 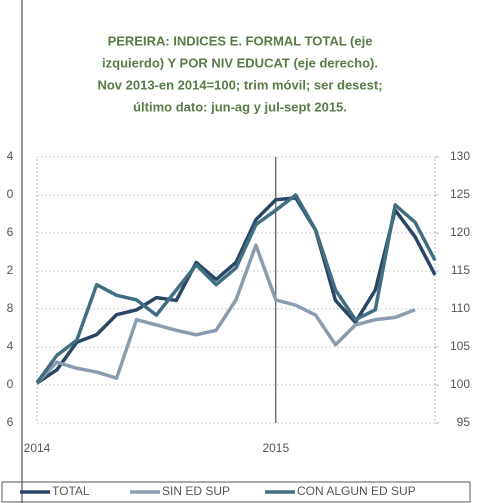 I want to click on y-tick-label: 2, so click(x=10, y=270).